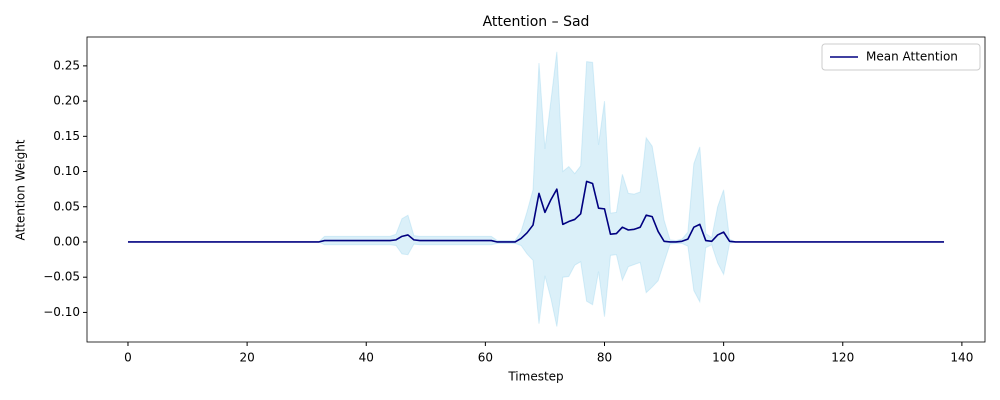 The height and width of the screenshot is (400, 1000). What do you see at coordinates (66, 136) in the screenshot?
I see `y-tick-label: 0.15` at bounding box center [66, 136].